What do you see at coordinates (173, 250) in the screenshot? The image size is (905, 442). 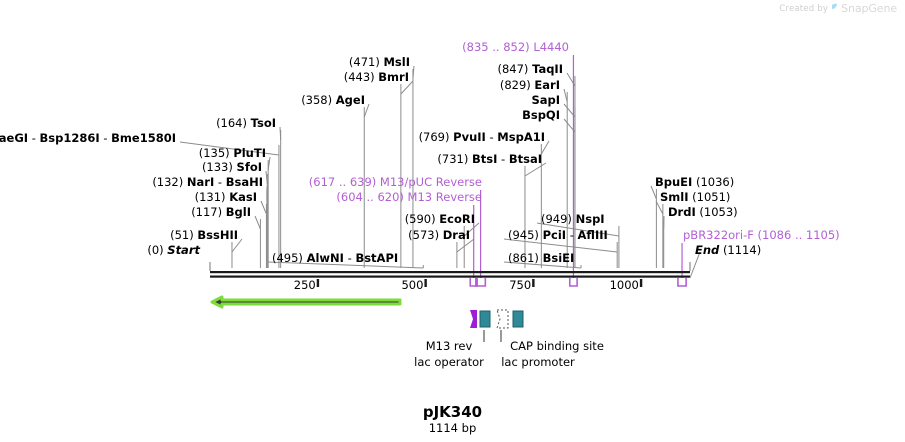 I see `start-marker-label: (0) Start` at bounding box center [173, 250].